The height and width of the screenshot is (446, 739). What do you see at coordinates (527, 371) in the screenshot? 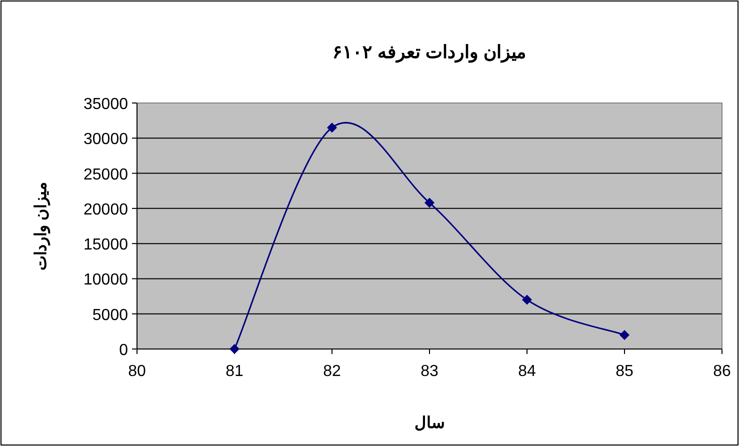
I see `x-tick-label: 84` at bounding box center [527, 371].